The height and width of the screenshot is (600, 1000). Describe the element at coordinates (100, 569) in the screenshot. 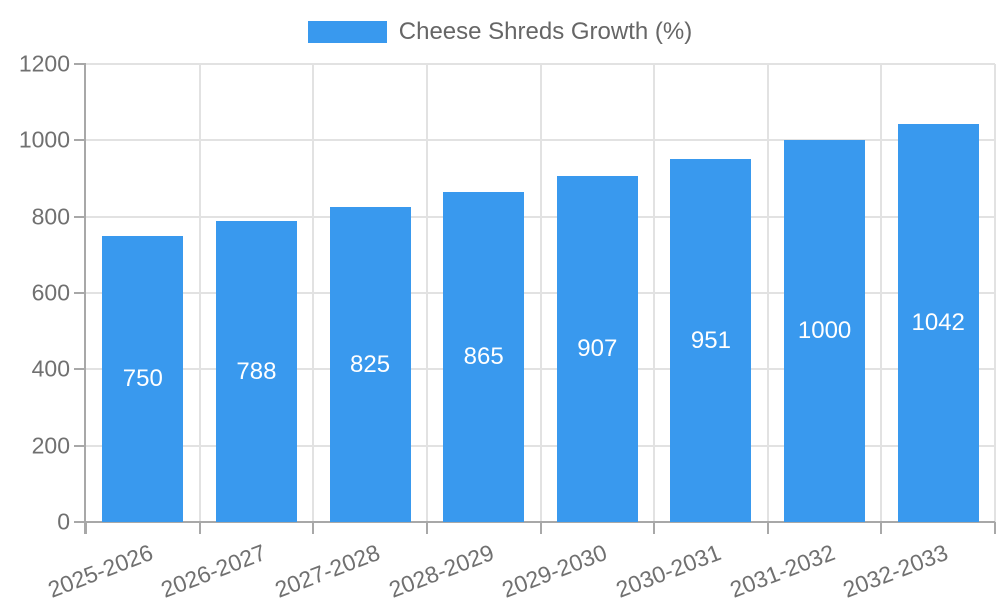

I see `x-tick-label: 2025-2026` at that location.